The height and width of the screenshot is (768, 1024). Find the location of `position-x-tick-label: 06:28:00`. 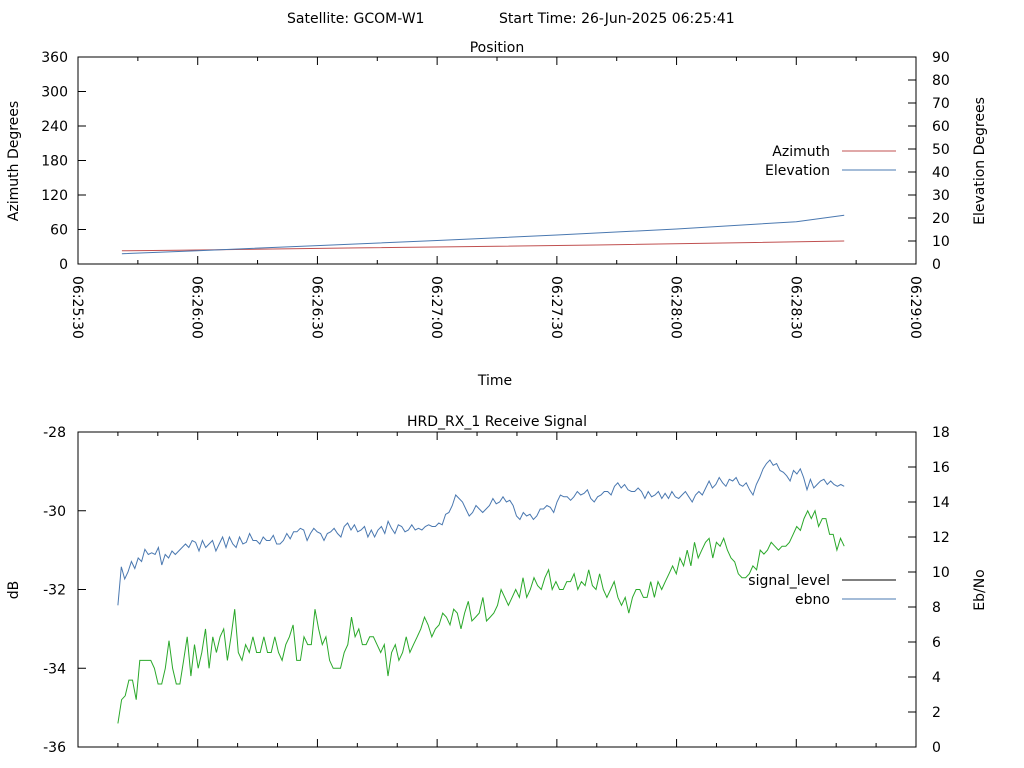

position-x-tick-label: 06:28:00 is located at coordinates (676, 307).